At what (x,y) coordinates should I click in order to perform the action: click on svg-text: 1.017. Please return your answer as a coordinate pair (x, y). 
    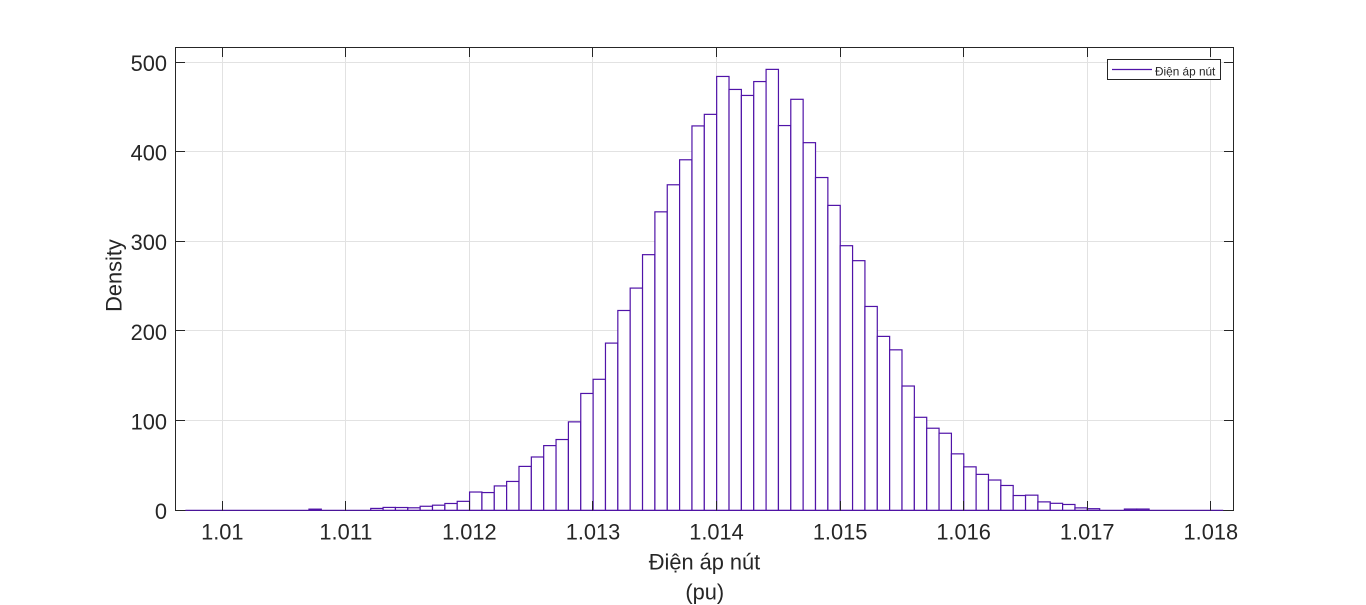
    Looking at the image, I should click on (1087, 531).